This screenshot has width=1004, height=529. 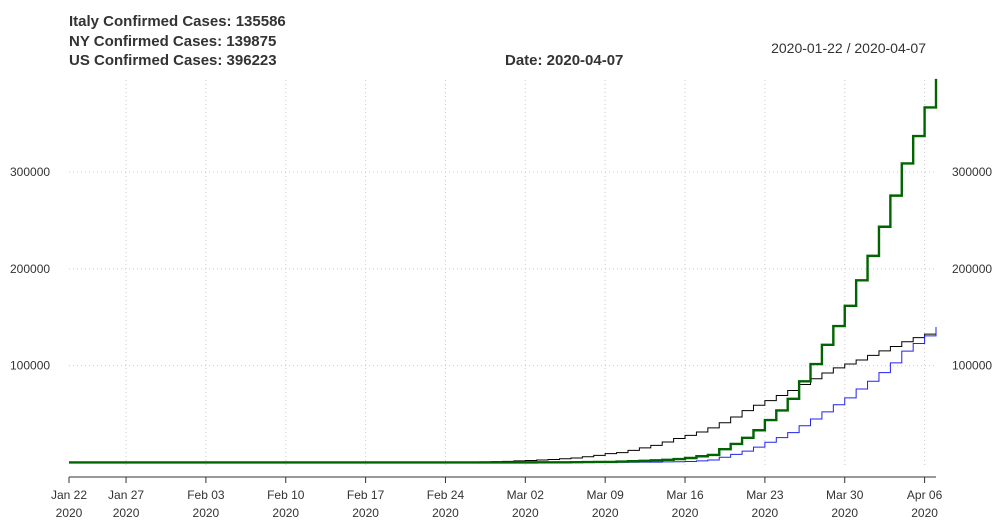 What do you see at coordinates (564, 60) in the screenshot?
I see `date-label: Date: 2020-04-07` at bounding box center [564, 60].